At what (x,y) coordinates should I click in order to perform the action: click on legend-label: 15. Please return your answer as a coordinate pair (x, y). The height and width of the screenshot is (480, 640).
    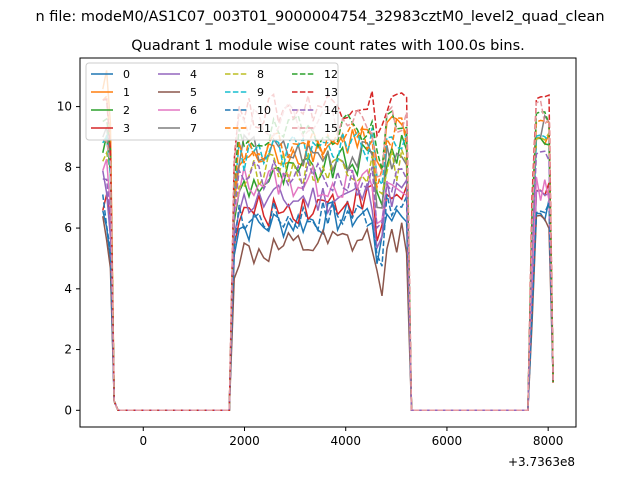
    Looking at the image, I should click on (331, 128).